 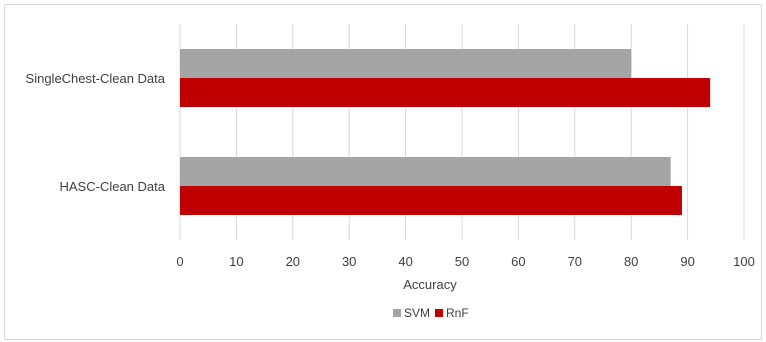 I want to click on x-tick-labels: 0 10 20 30 40 50 60 70 80 90 100, so click(x=465, y=261).